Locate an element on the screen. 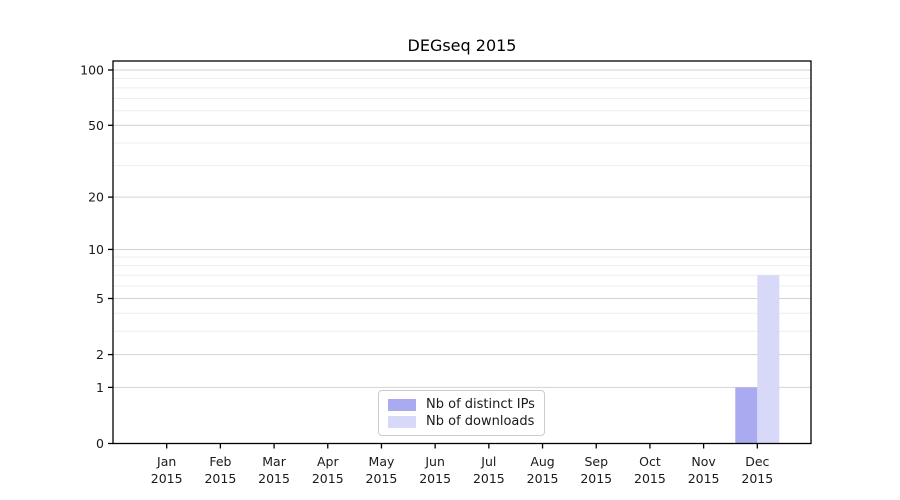  legend-swatch-downloads is located at coordinates (402, 421).